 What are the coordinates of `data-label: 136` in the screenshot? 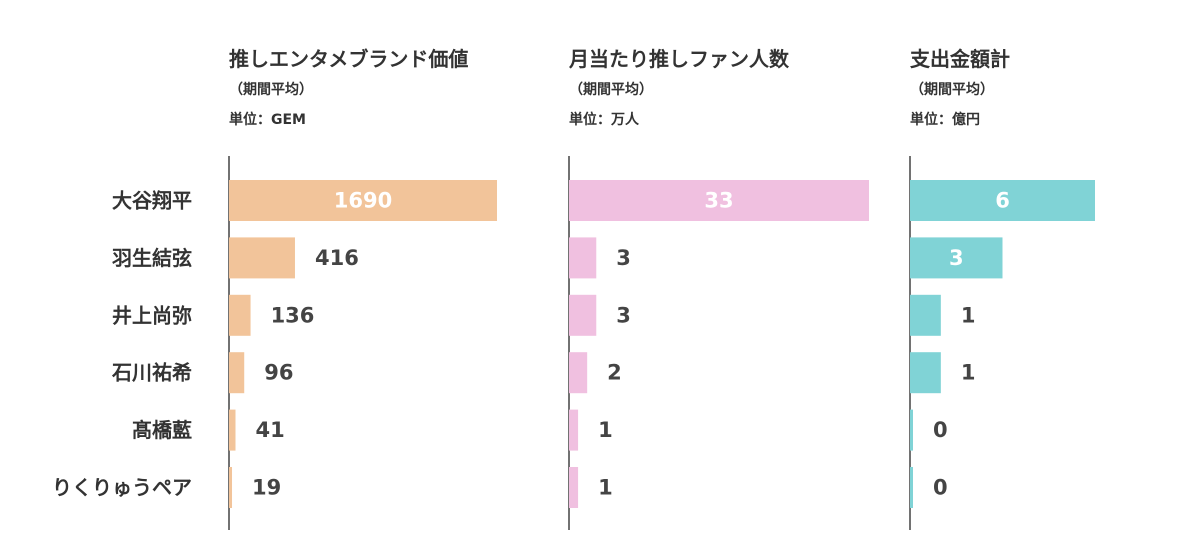 It's located at (293, 315).